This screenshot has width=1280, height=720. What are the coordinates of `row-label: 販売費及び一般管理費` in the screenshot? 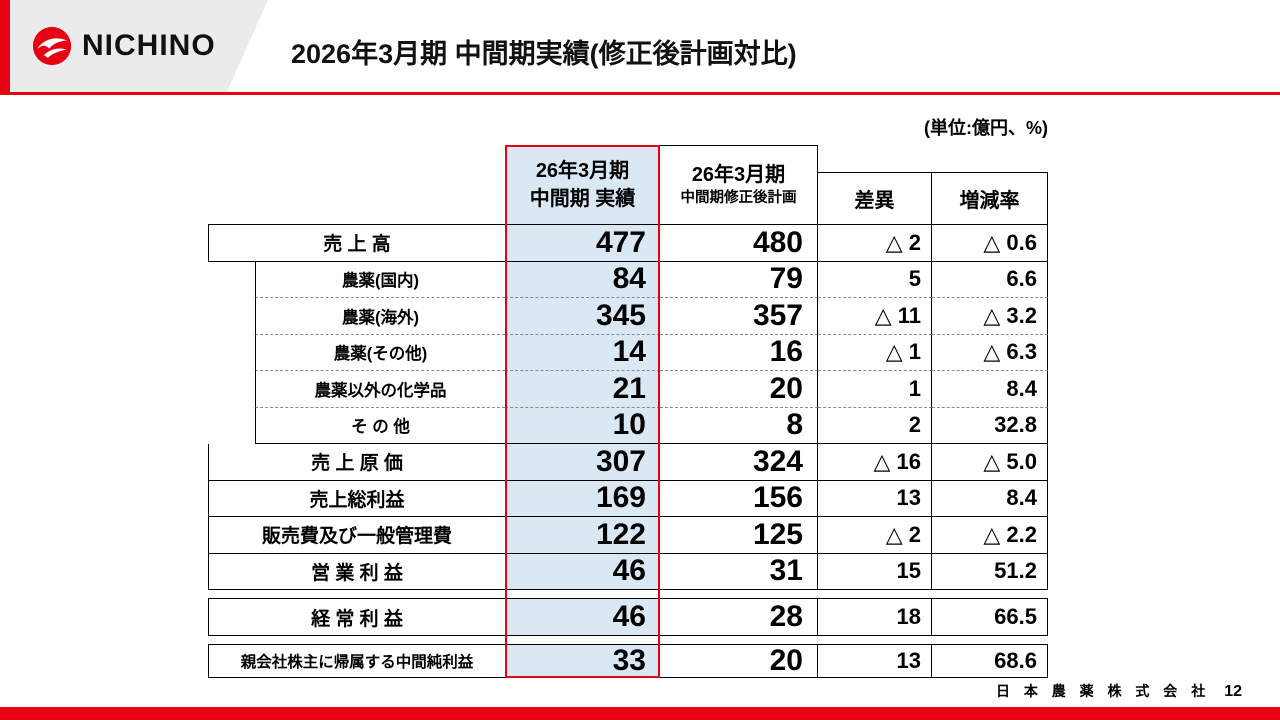 It's located at (356, 535).